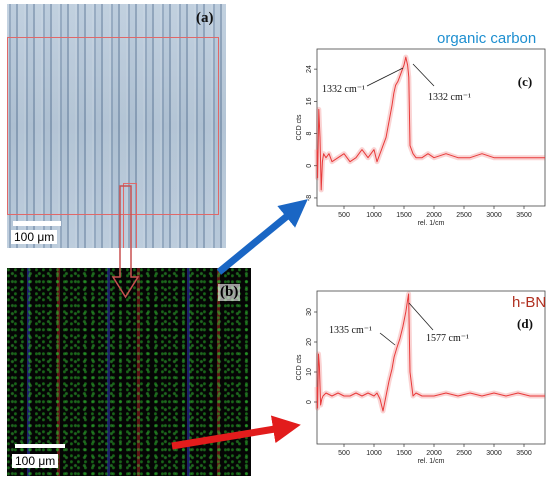  I want to click on scale-bar-a, so click(37, 223).